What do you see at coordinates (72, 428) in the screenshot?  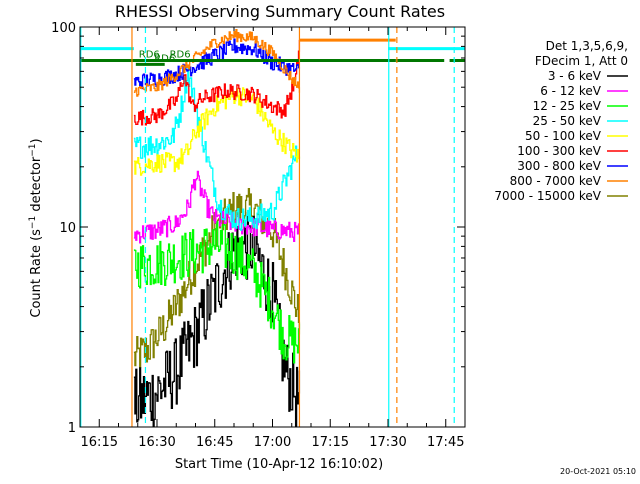 I see `y-tick-label: 1` at bounding box center [72, 428].